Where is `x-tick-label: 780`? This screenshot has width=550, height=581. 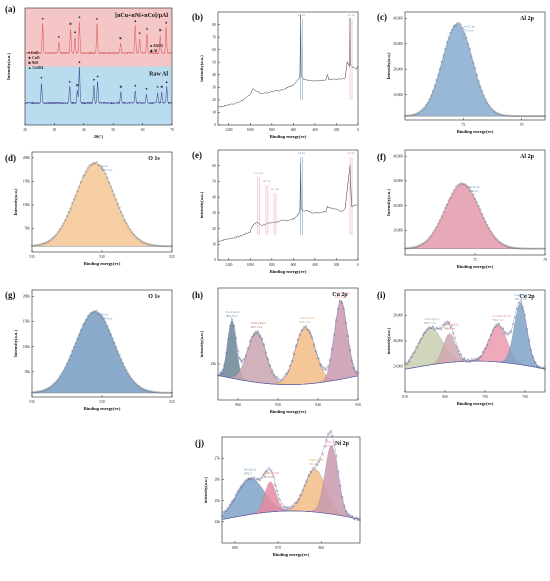 x-tick-label: 780 is located at coordinates (525, 397).